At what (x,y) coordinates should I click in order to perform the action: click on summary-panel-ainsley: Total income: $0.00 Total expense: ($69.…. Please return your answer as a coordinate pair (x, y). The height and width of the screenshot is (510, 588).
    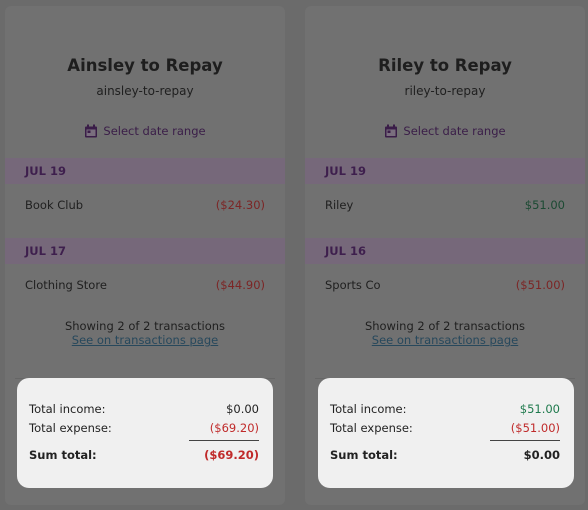
    Looking at the image, I should click on (145, 433).